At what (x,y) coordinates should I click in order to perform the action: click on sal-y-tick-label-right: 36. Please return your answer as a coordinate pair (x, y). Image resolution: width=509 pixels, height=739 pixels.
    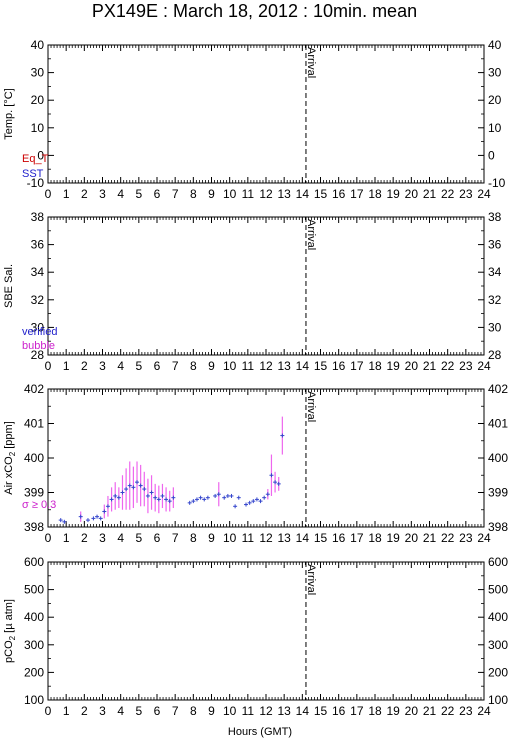
    Looking at the image, I should click on (495, 245).